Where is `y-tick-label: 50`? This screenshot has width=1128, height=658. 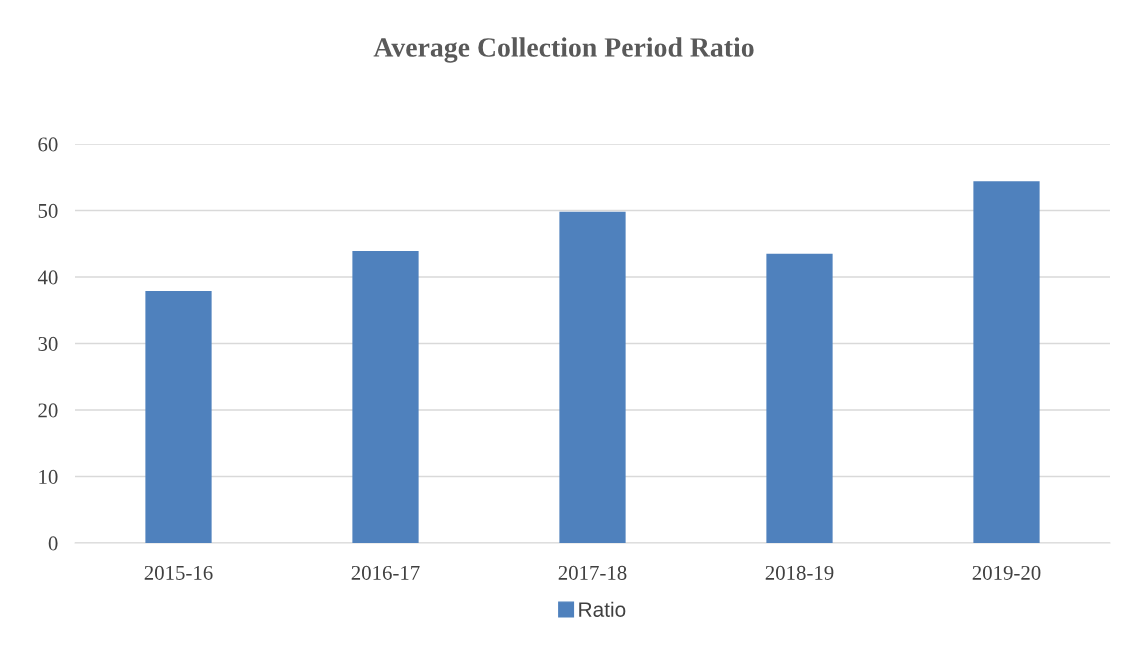
y-tick-label: 50 is located at coordinates (48, 210).